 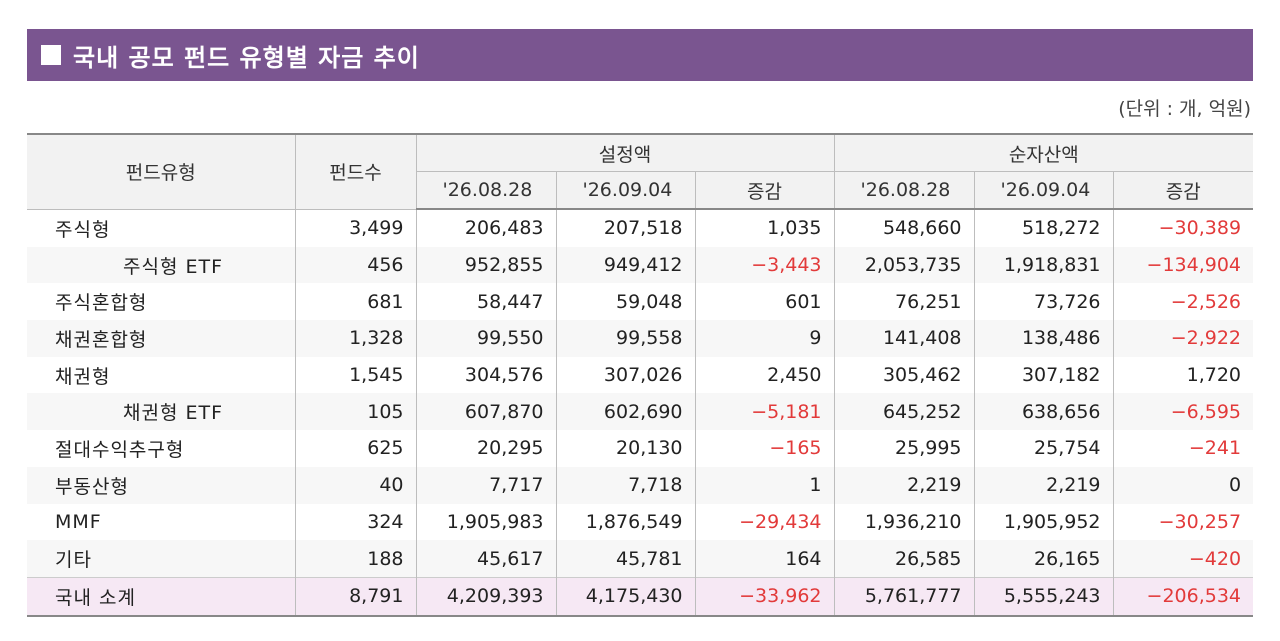 What do you see at coordinates (904, 412) in the screenshot?
I see `value-cell-n1: 645,252` at bounding box center [904, 412].